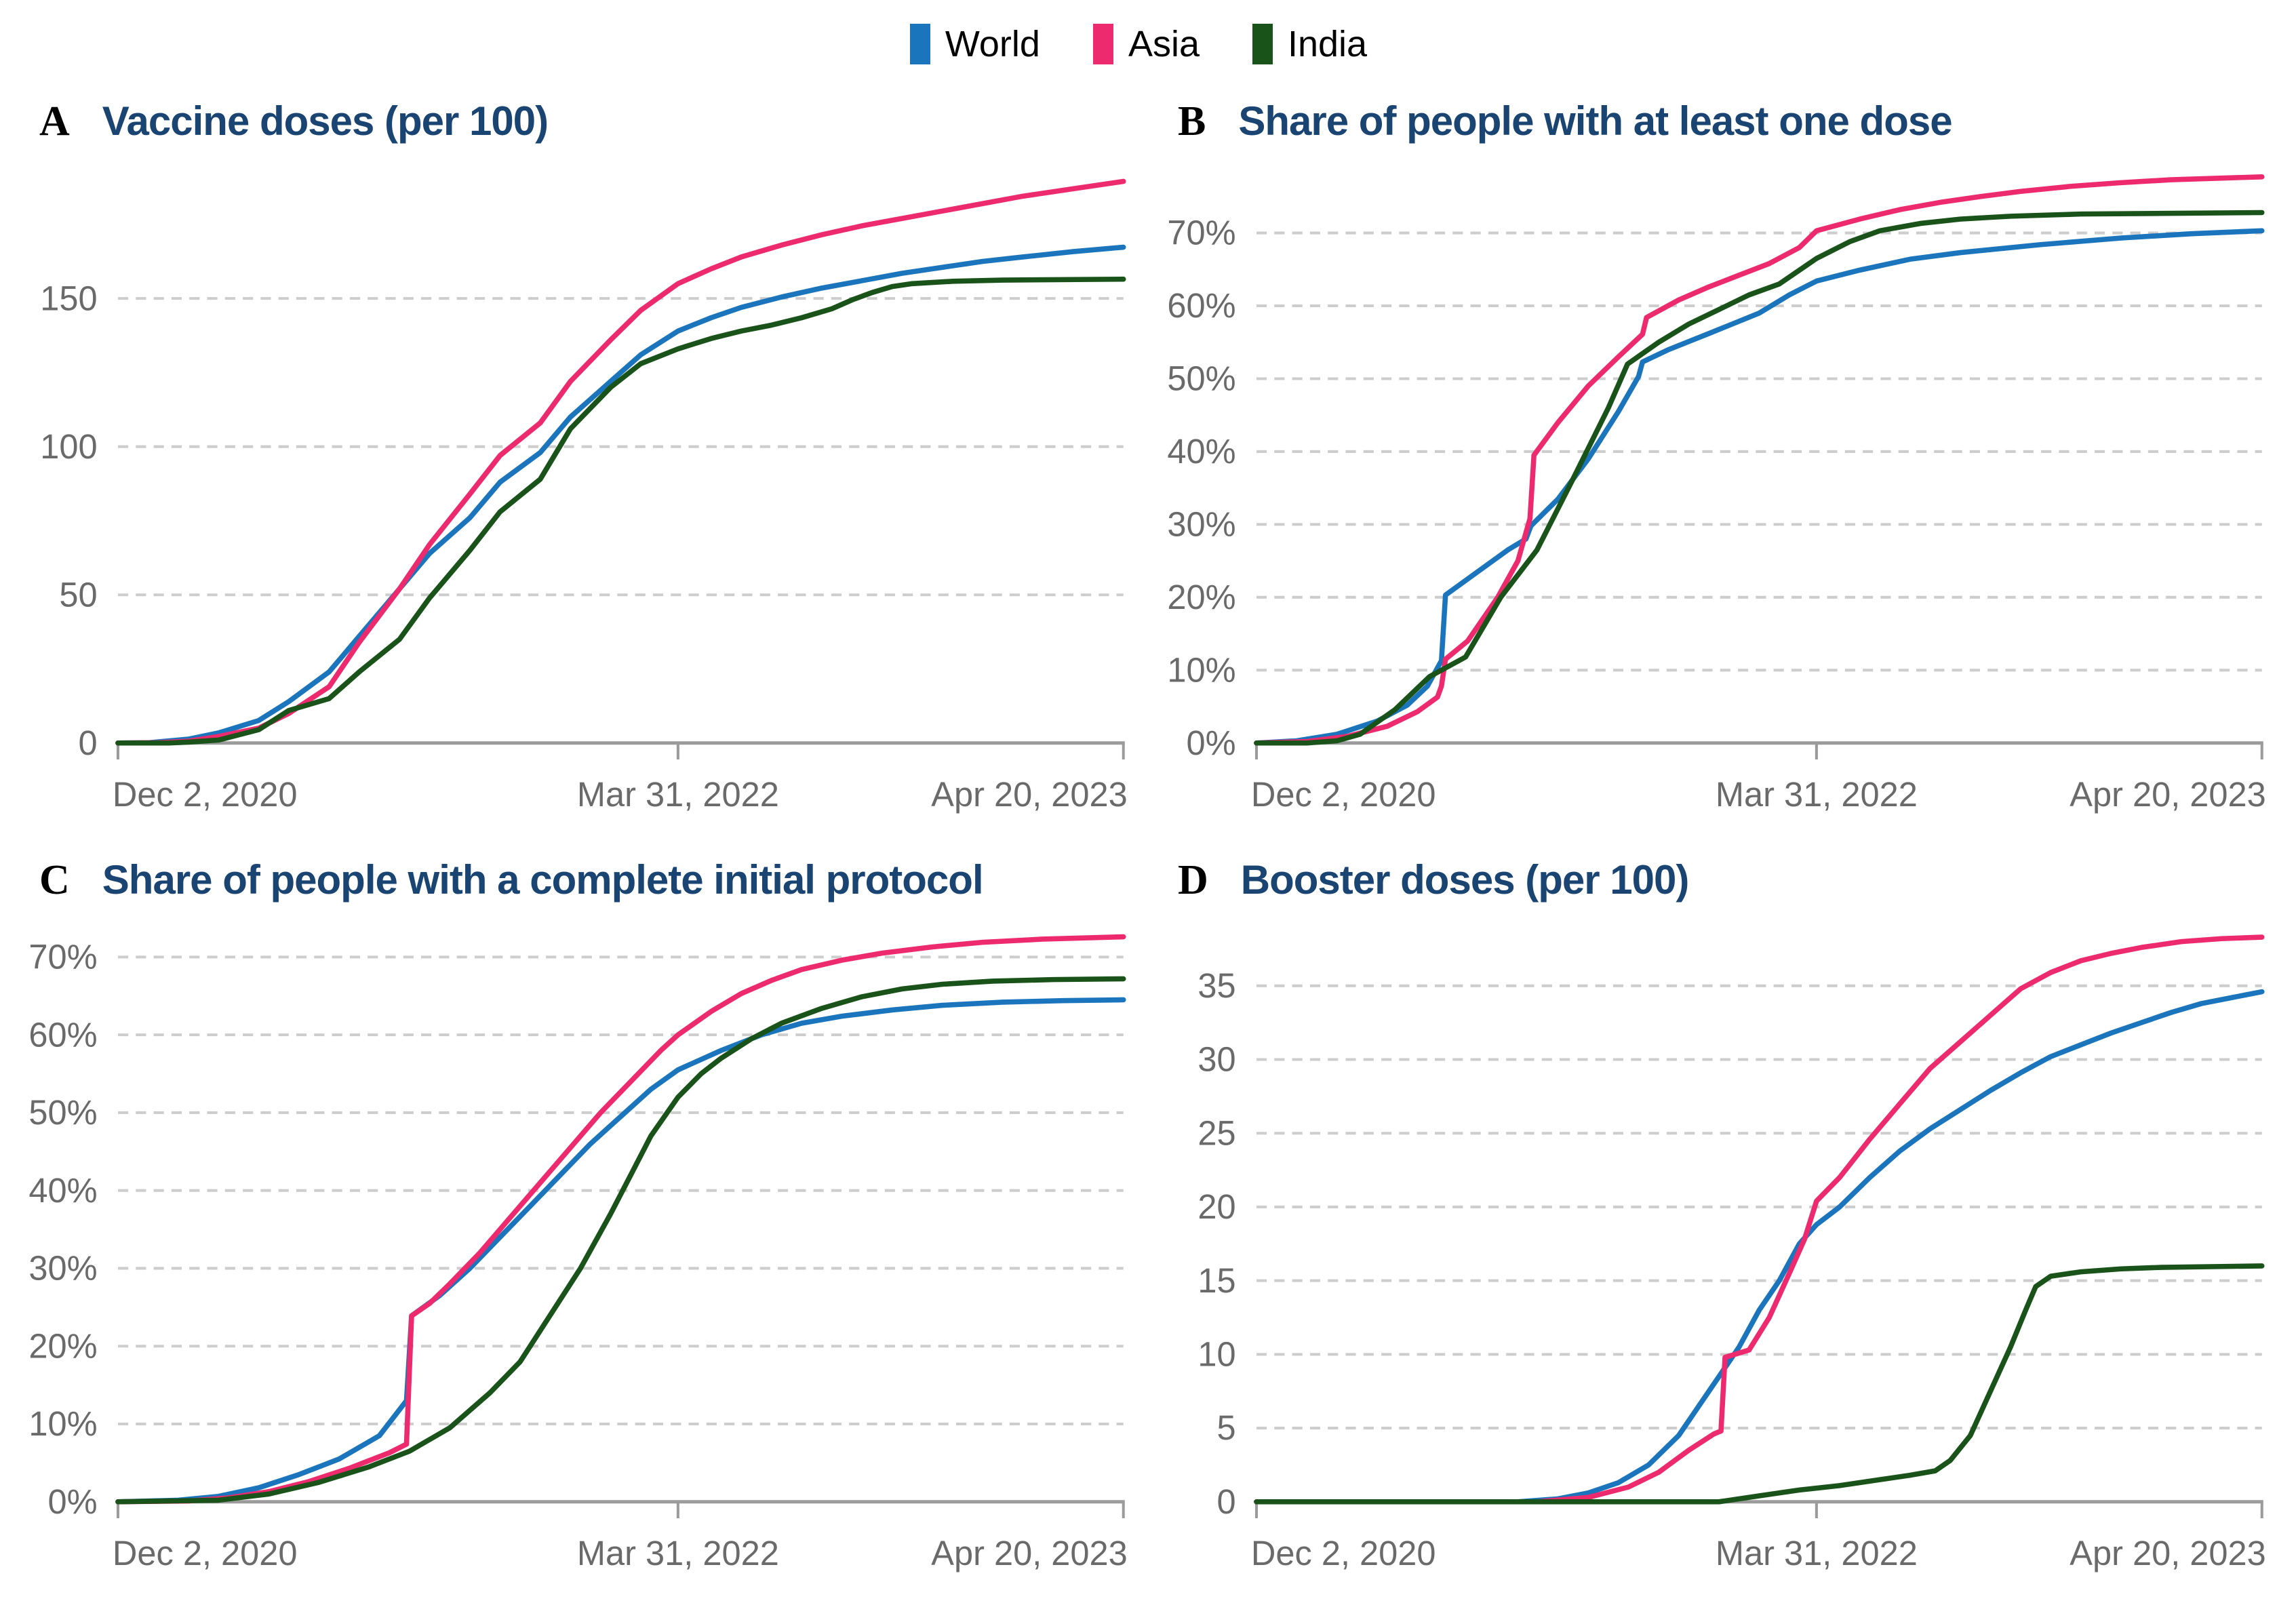  What do you see at coordinates (1465, 880) in the screenshot?
I see `panel-d-title: Booster doses (per 100)` at bounding box center [1465, 880].